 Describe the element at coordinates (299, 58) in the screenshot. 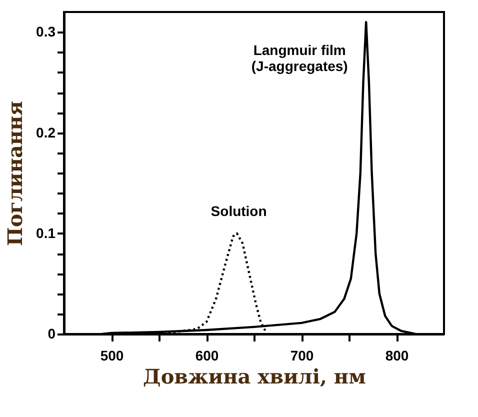

I see `annotation: Langmuir film (J-aggregates)` at that location.